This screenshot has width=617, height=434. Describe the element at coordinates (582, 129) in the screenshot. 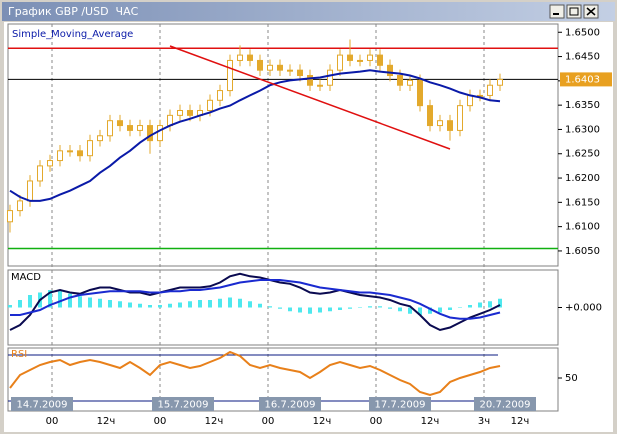

I see `y-tick-label: 1.6300` at that location.